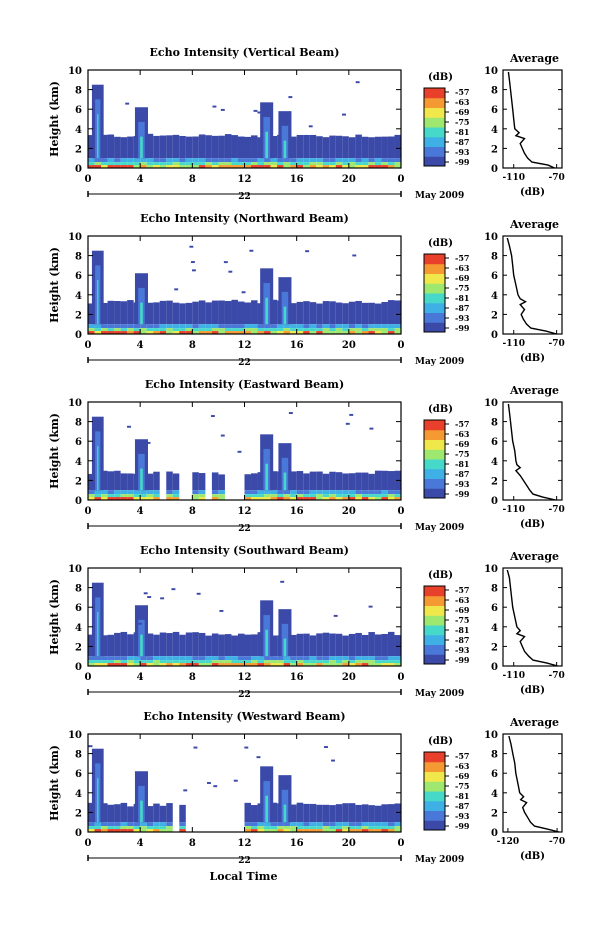 The height and width of the screenshot is (929, 616). Describe the element at coordinates (557, 676) in the screenshot. I see `average-x-tick-label: -70` at that location.